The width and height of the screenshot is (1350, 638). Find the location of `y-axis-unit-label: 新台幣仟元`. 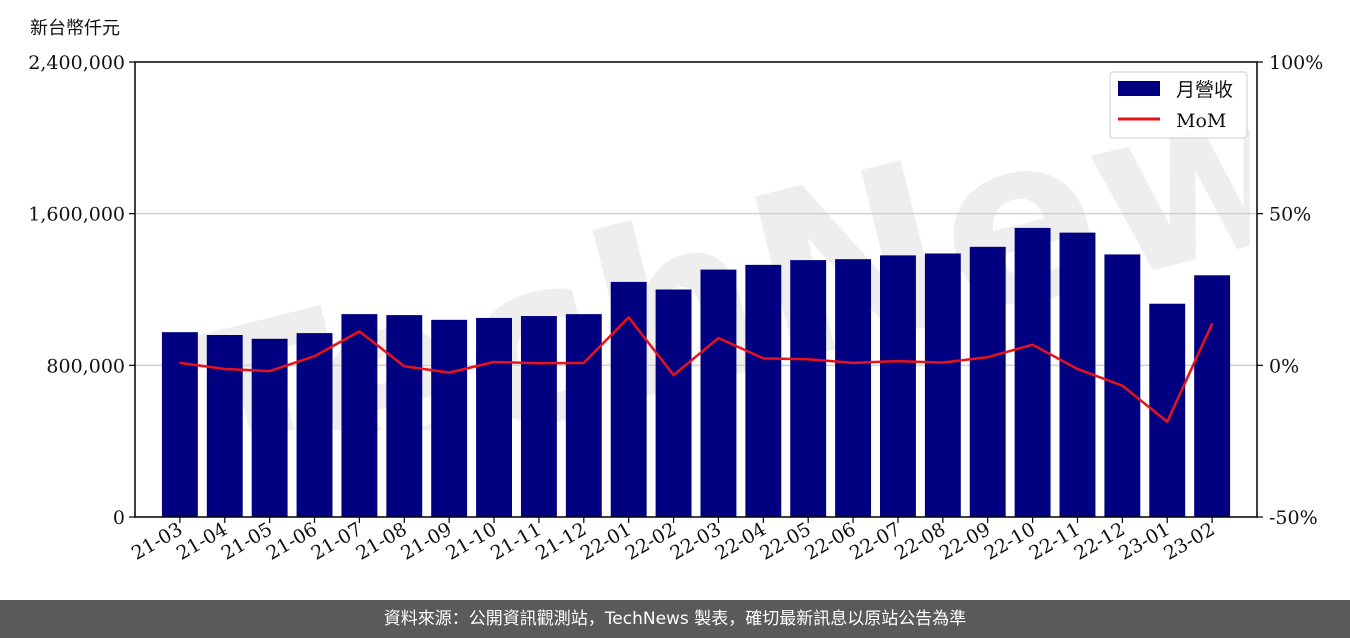

y-axis-unit-label: 新台幣仟元 is located at coordinates (75, 28).